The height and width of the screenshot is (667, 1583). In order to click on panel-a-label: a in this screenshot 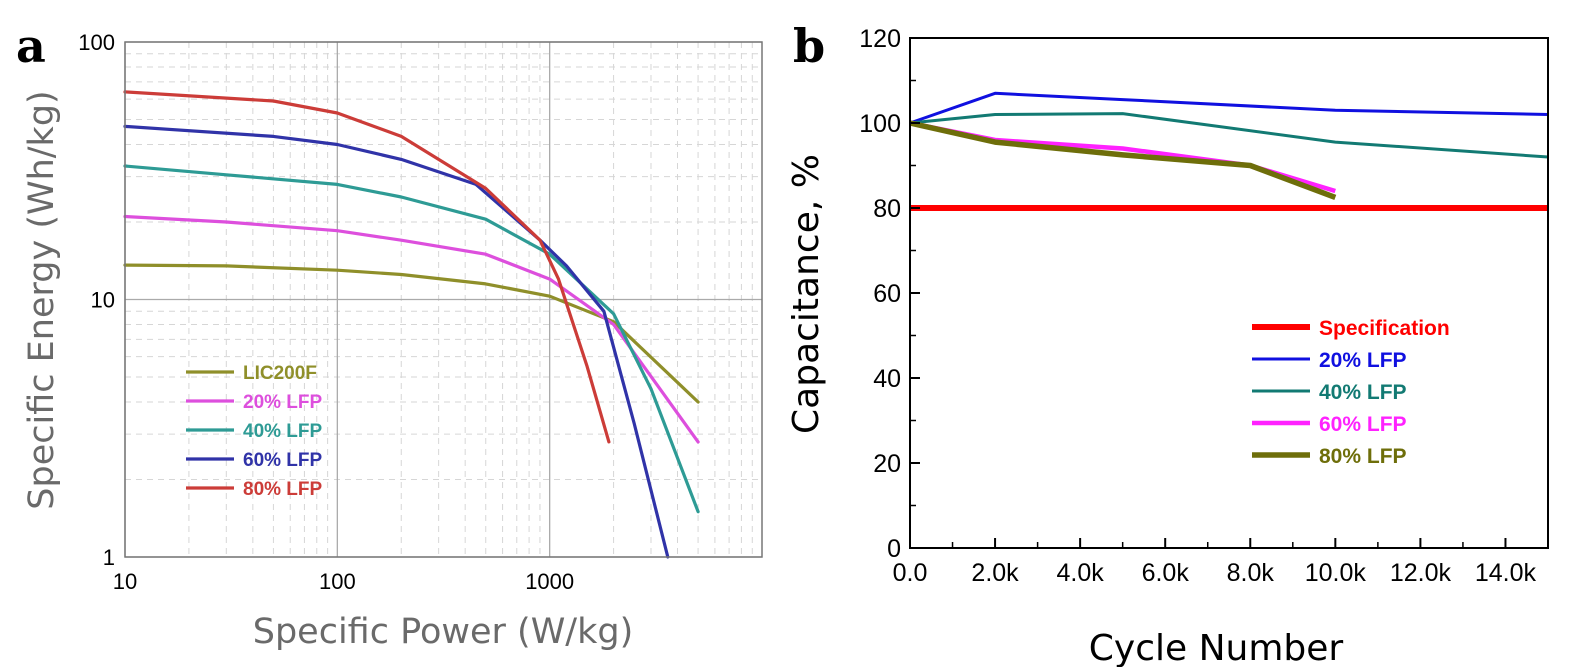, I will do `click(31, 46)`.